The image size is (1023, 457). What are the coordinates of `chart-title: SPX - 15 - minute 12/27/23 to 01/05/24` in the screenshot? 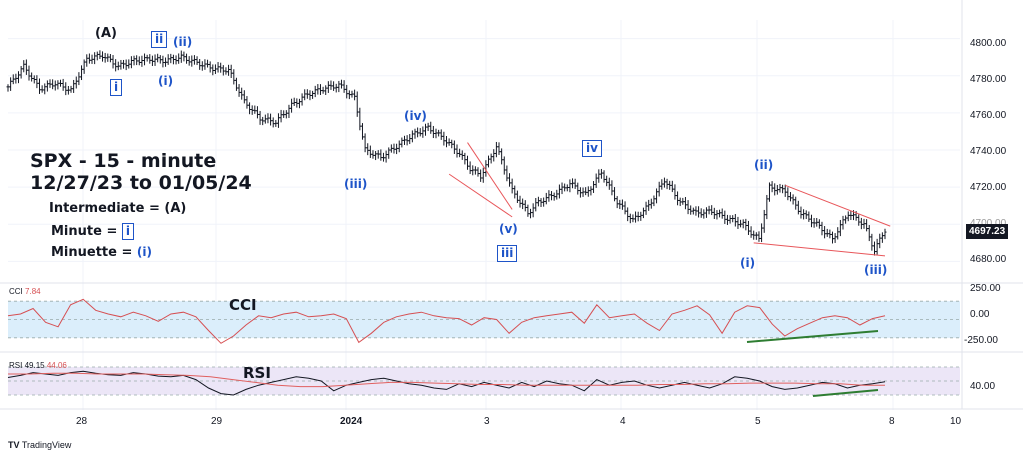 It's located at (141, 172).